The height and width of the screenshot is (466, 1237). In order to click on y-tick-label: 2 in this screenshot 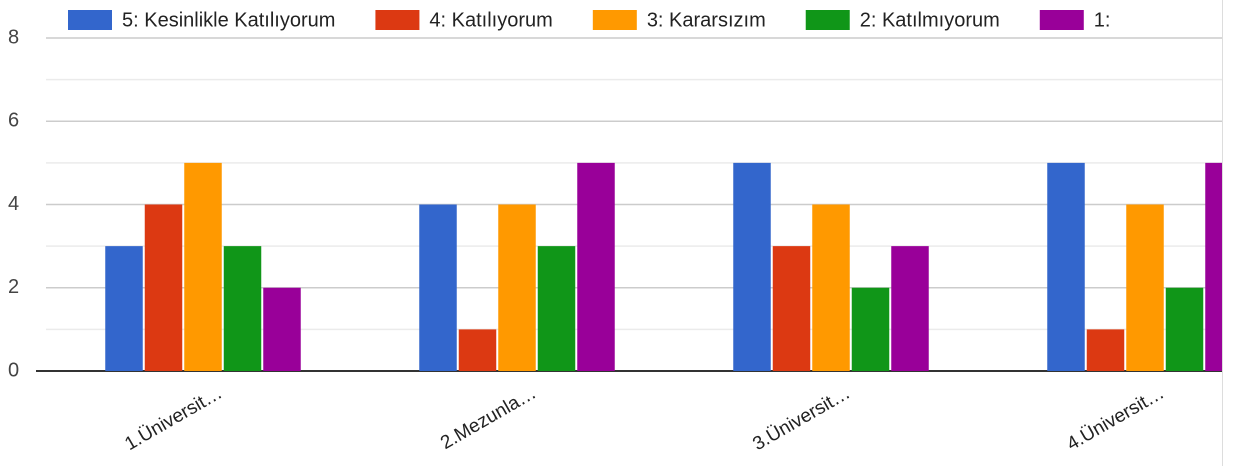, I will do `click(13, 287)`.